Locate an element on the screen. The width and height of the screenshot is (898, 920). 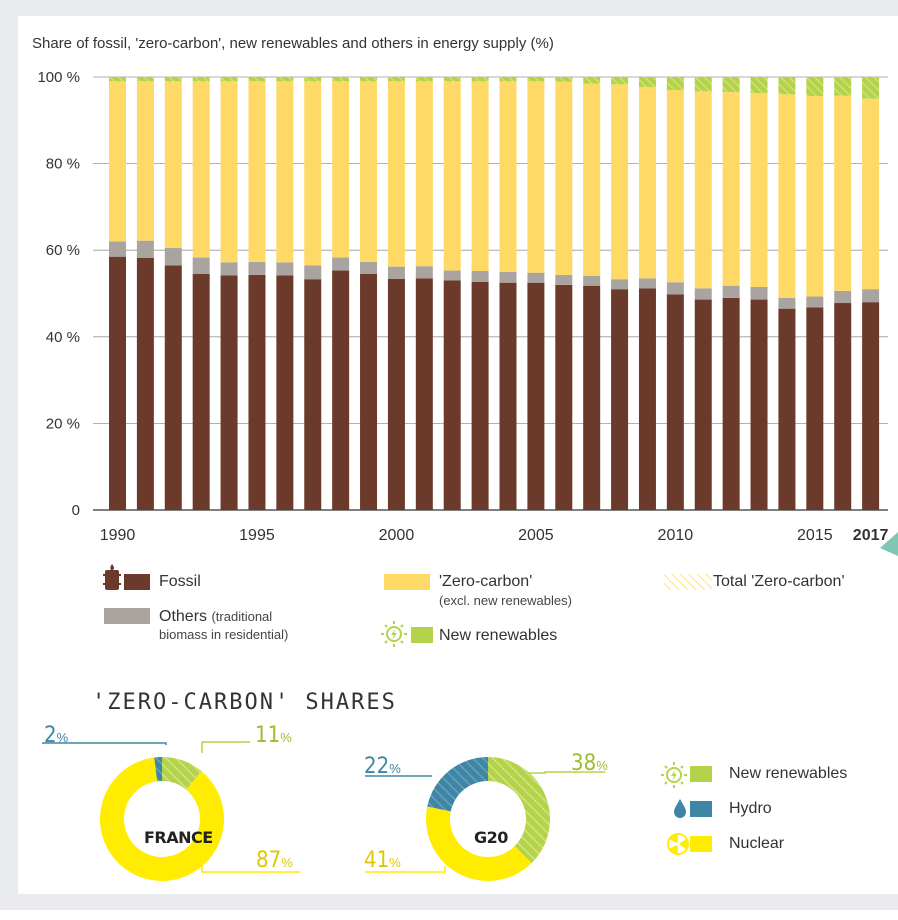
donut-g20 is located at coordinates (487, 819).